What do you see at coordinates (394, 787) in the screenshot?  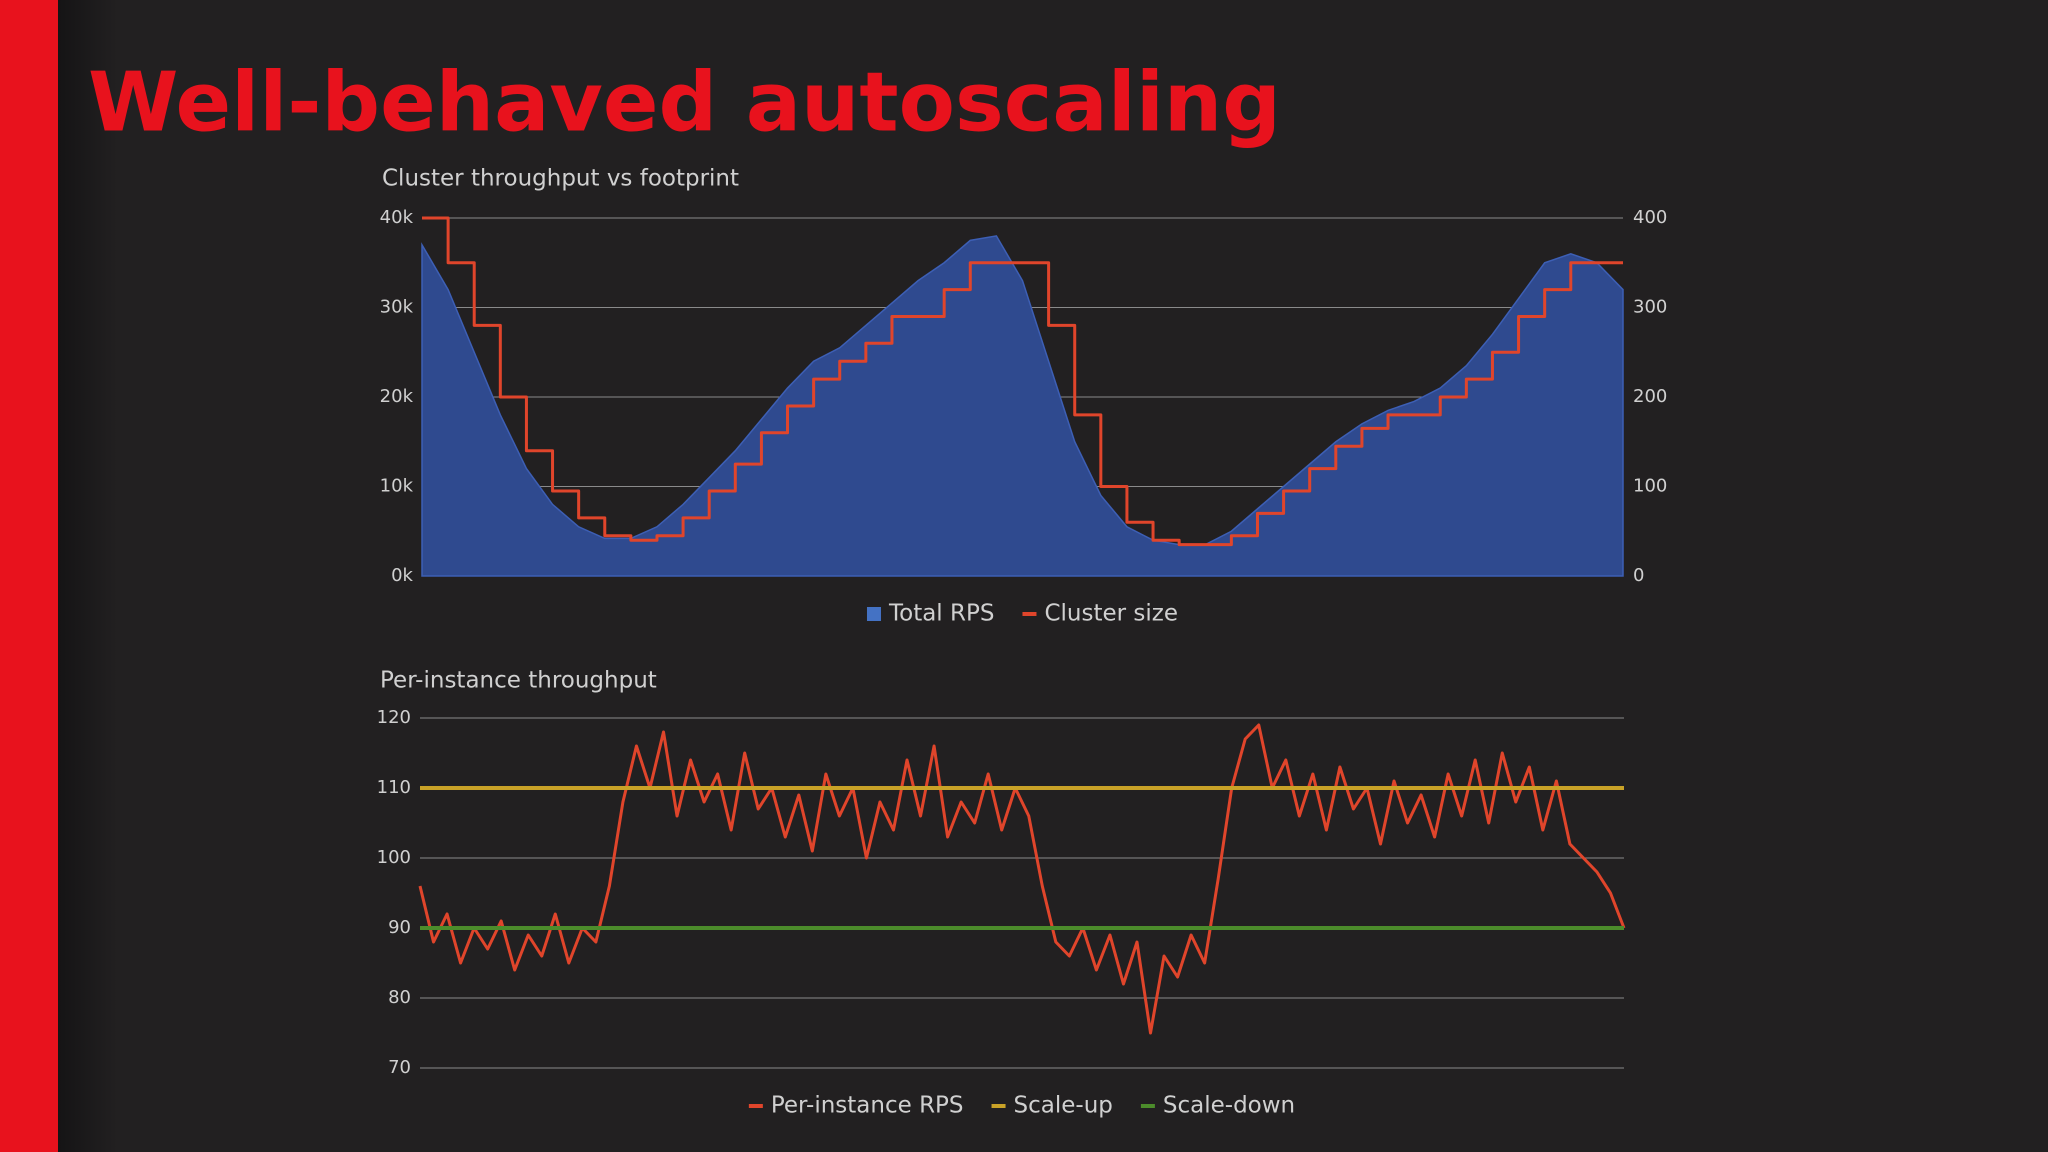 I see `y-tick-label: 110` at bounding box center [394, 787].